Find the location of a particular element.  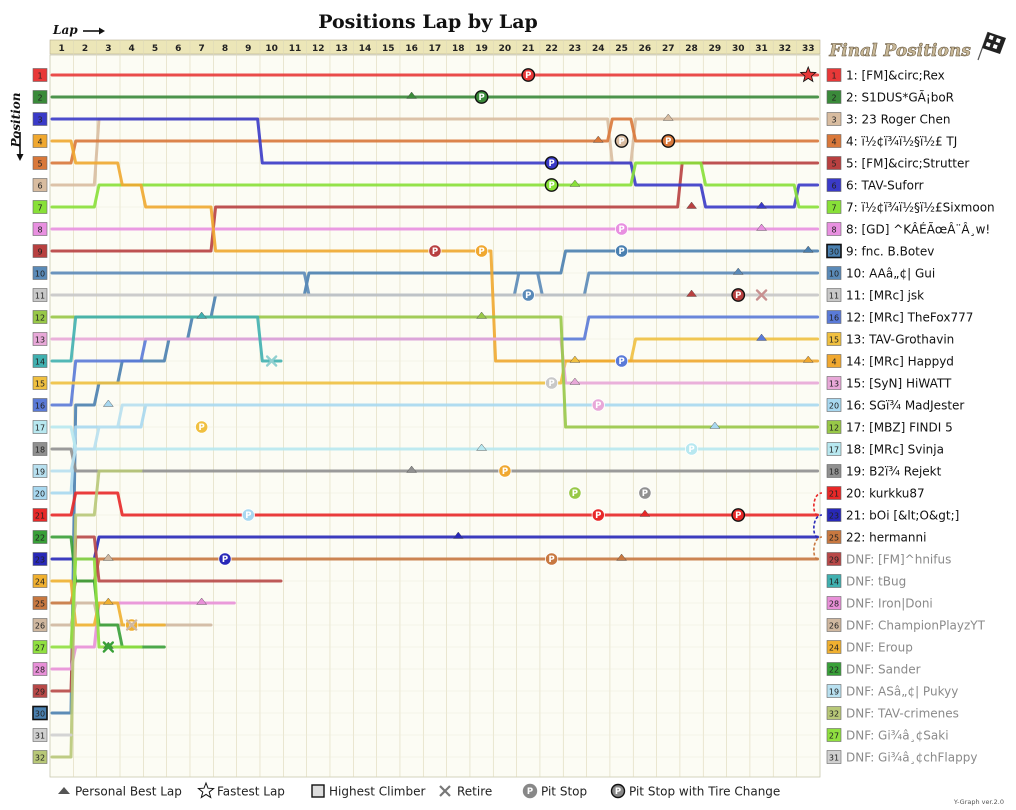

legend-climber-icon is located at coordinates (318, 791).